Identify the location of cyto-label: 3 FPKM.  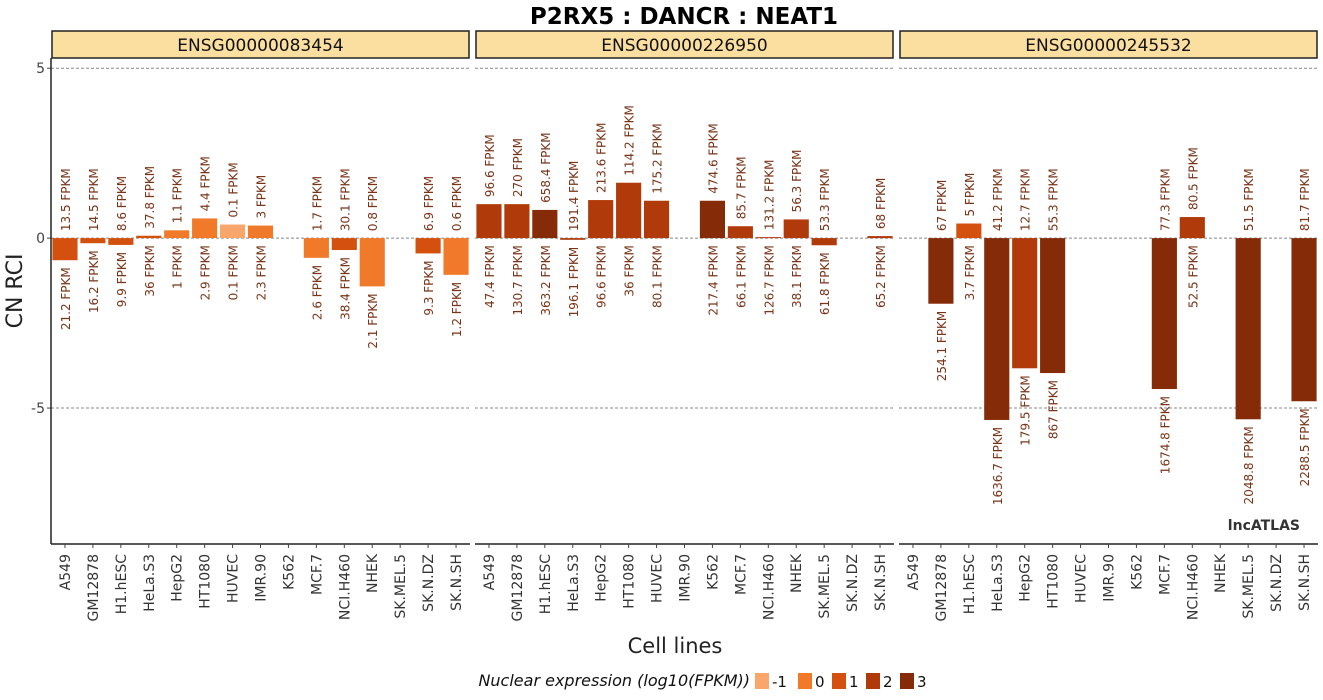
(262, 197).